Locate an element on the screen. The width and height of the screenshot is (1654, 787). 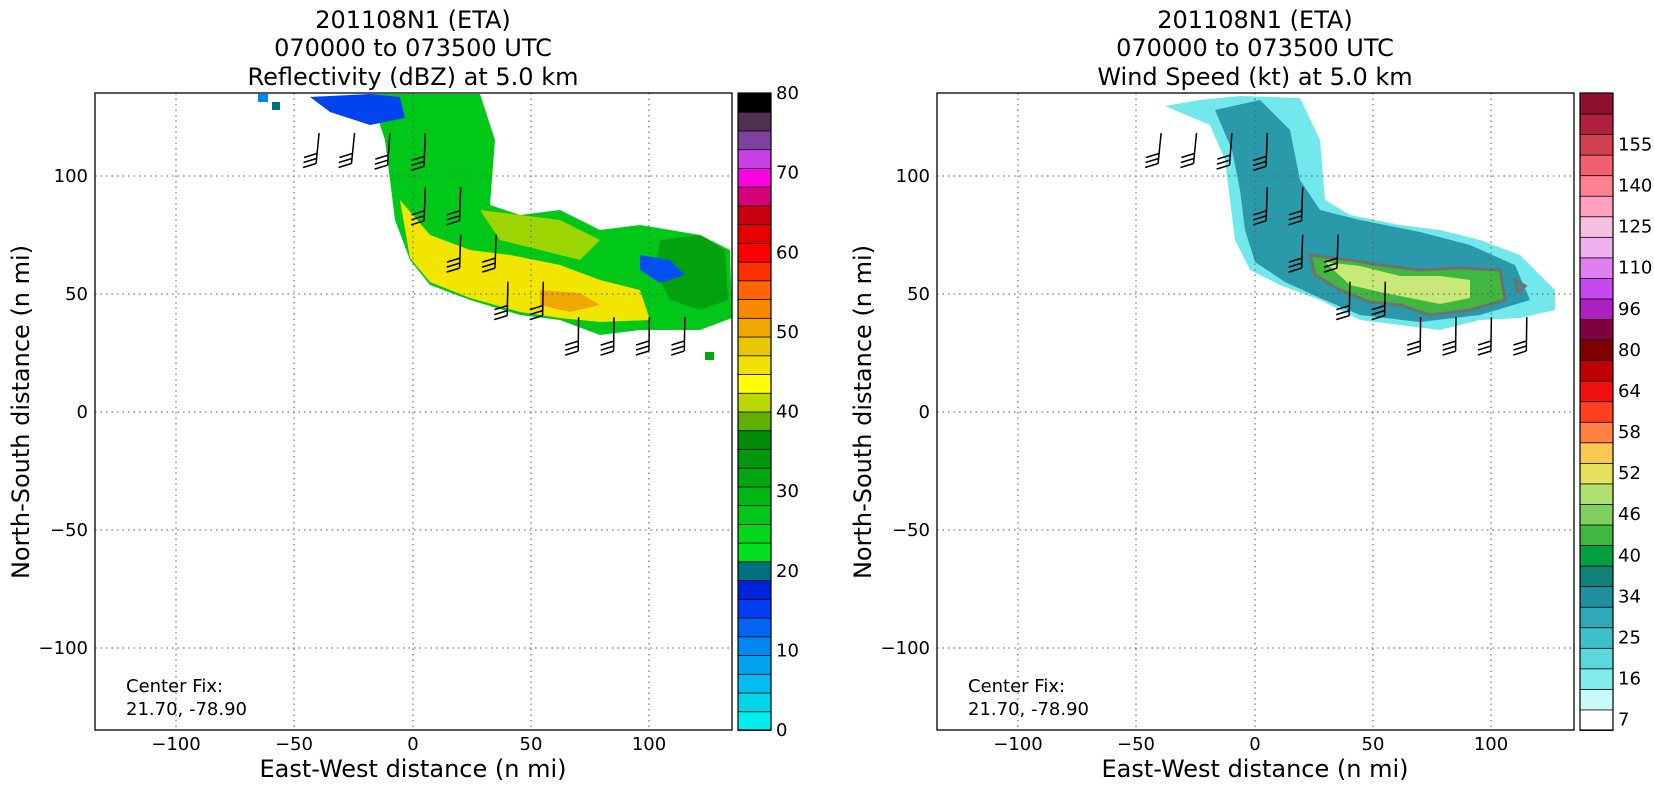
windspeed-y-ticks: 100 50 0 −50 −100 is located at coordinates (905, 412).